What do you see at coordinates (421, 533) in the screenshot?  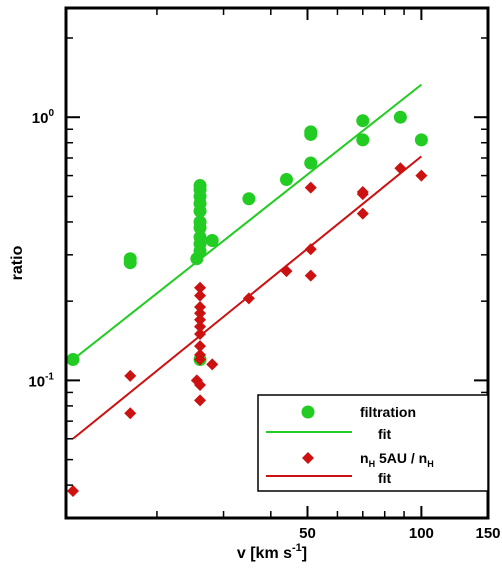 I see `x-tick-label: 100` at bounding box center [421, 533].